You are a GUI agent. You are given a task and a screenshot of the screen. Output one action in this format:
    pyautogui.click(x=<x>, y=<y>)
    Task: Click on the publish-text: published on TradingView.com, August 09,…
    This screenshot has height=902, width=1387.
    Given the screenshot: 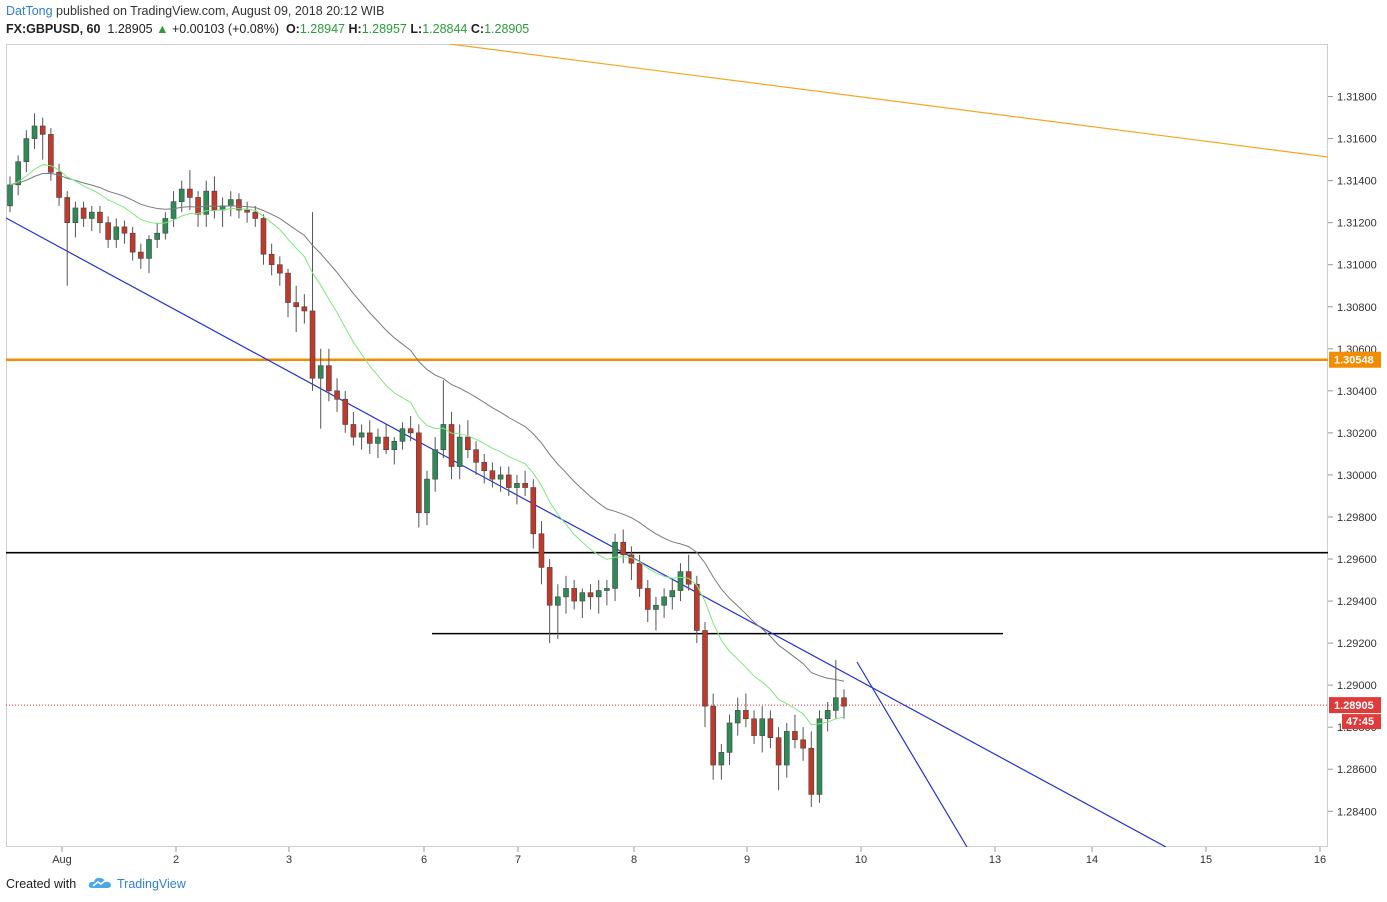 What is the action you would take?
    pyautogui.click(x=218, y=11)
    